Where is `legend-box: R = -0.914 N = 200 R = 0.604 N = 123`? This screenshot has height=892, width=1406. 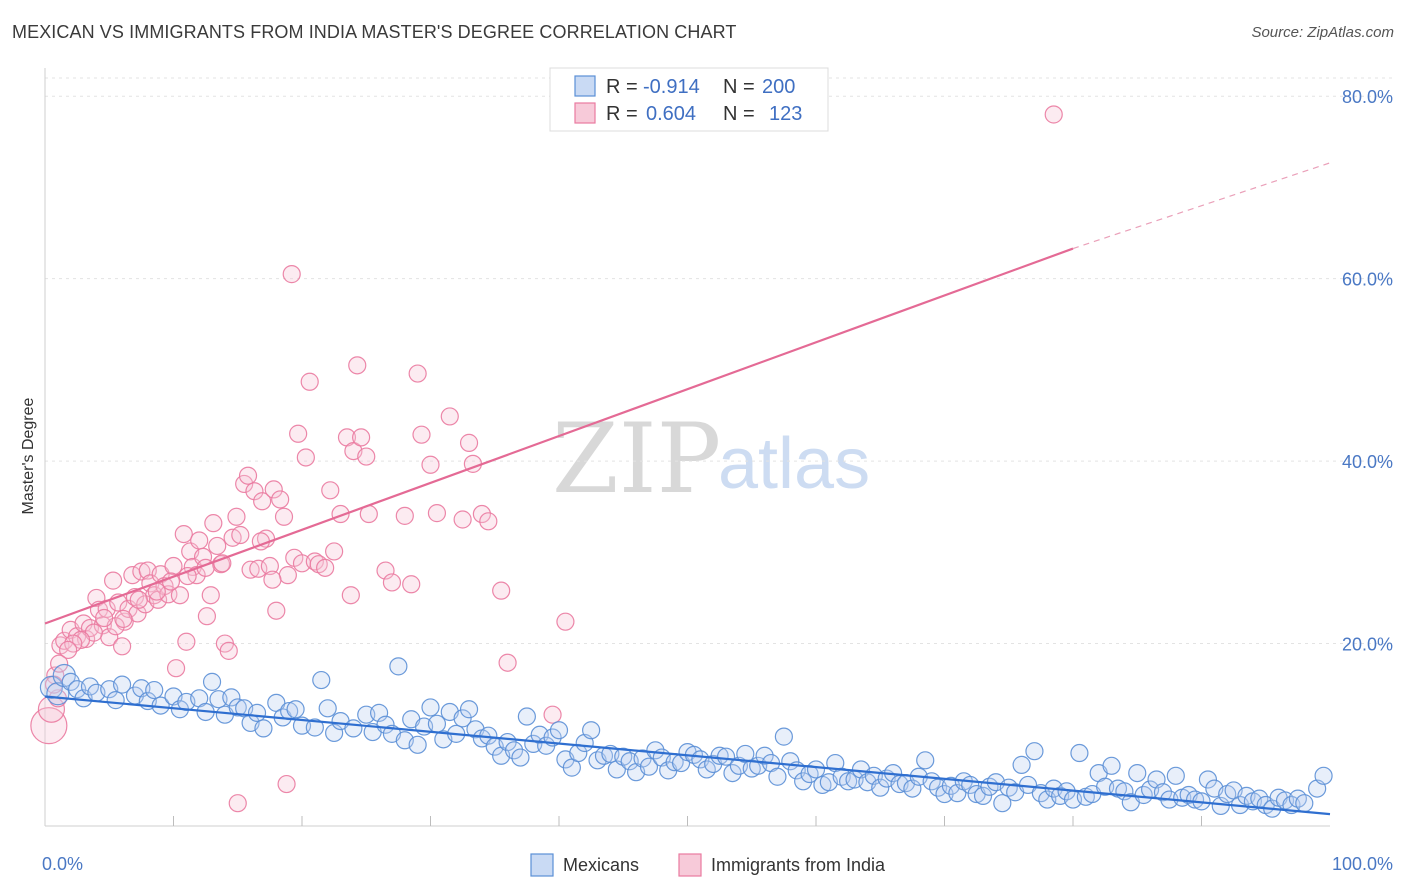 legend-box: R = -0.914 N = 200 R = 0.604 N = 123 is located at coordinates (689, 99).